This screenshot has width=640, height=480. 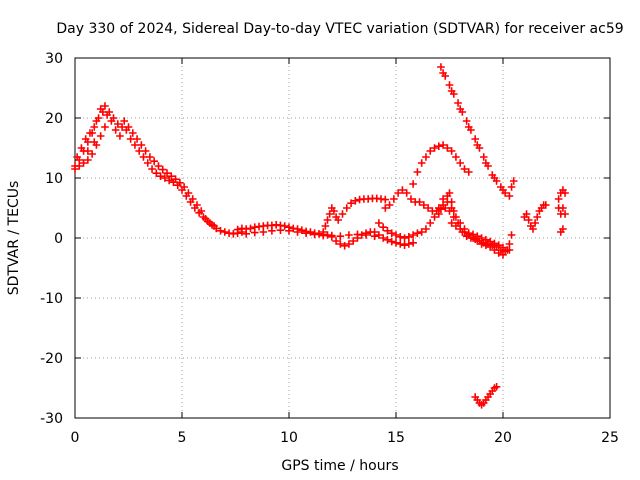 What do you see at coordinates (54, 179) in the screenshot?
I see `y-tick-label: 10` at bounding box center [54, 179].